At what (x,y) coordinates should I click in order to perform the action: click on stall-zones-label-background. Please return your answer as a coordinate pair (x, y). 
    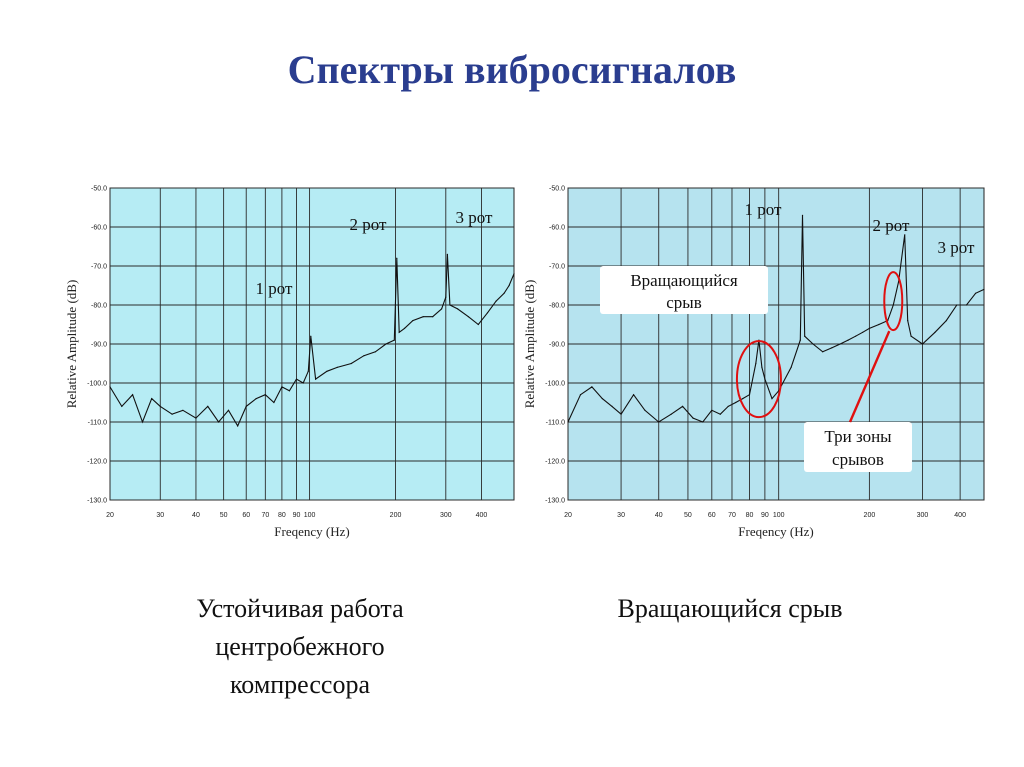
    Looking at the image, I should click on (858, 447).